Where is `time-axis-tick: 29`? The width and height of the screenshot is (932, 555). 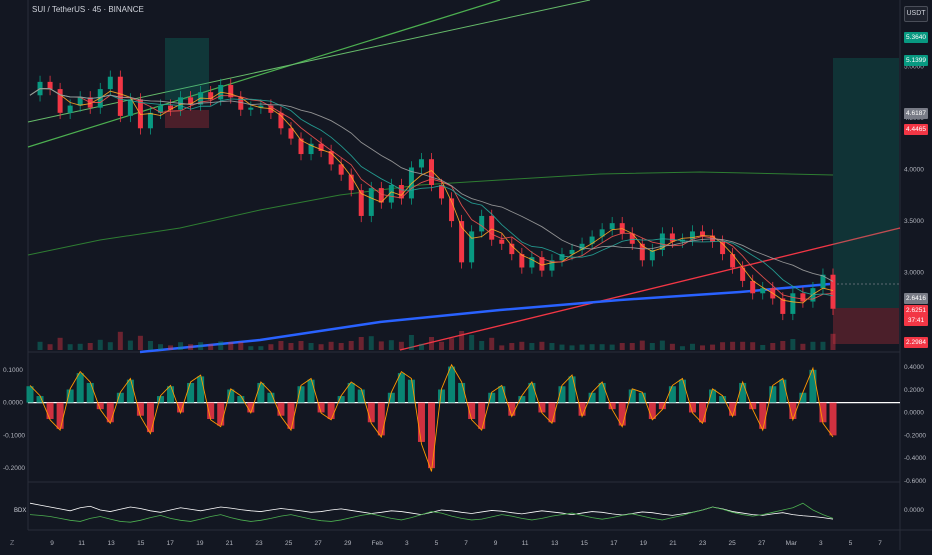 time-axis-tick: 29 is located at coordinates (348, 543).